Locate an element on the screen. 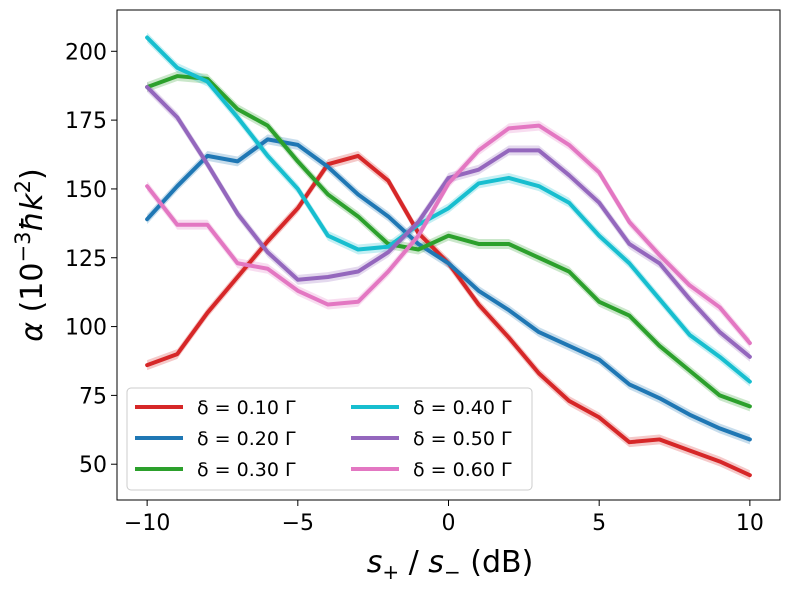 This screenshot has height=590, width=790. legend-label: δ = 0.20 Γ is located at coordinates (246, 439).